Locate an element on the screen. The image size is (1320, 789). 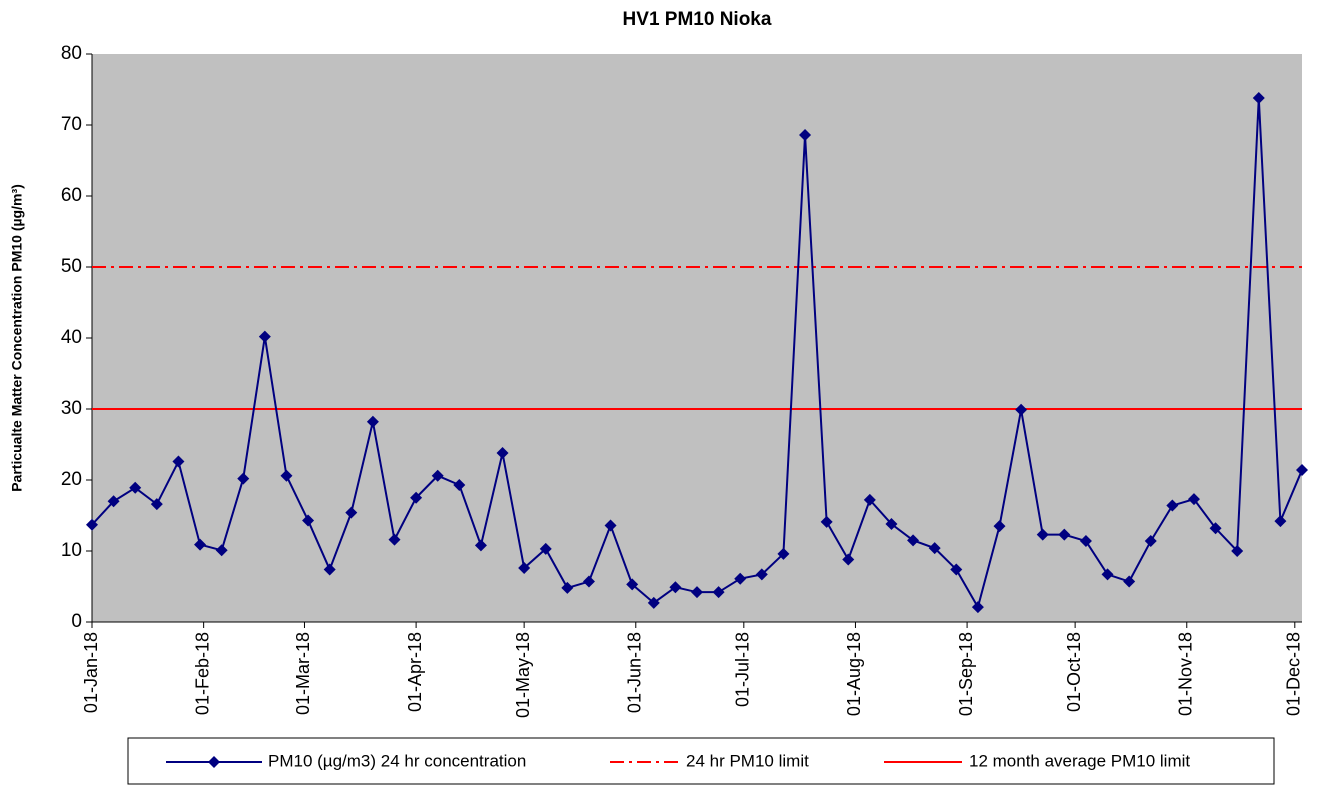
chart-title: HV1 PM10 Nioka is located at coordinates (697, 19).